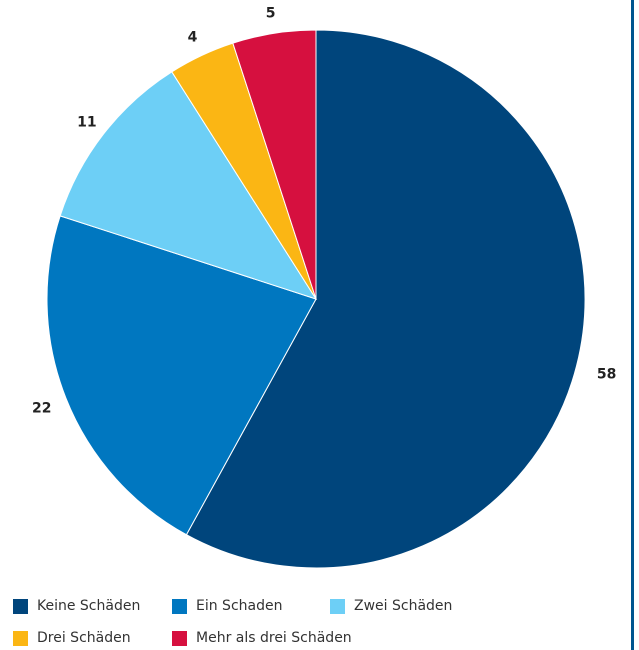 This screenshot has height=650, width=639. Describe the element at coordinates (271, 14) in the screenshot. I see `data-label-mehr-als-drei-schaeden: 5` at that location.